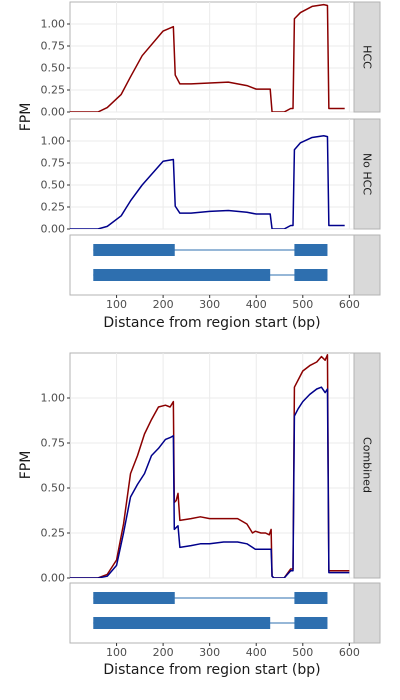 The height and width of the screenshot is (700, 400). I want to click on series-line-hcc, so click(207, 57).